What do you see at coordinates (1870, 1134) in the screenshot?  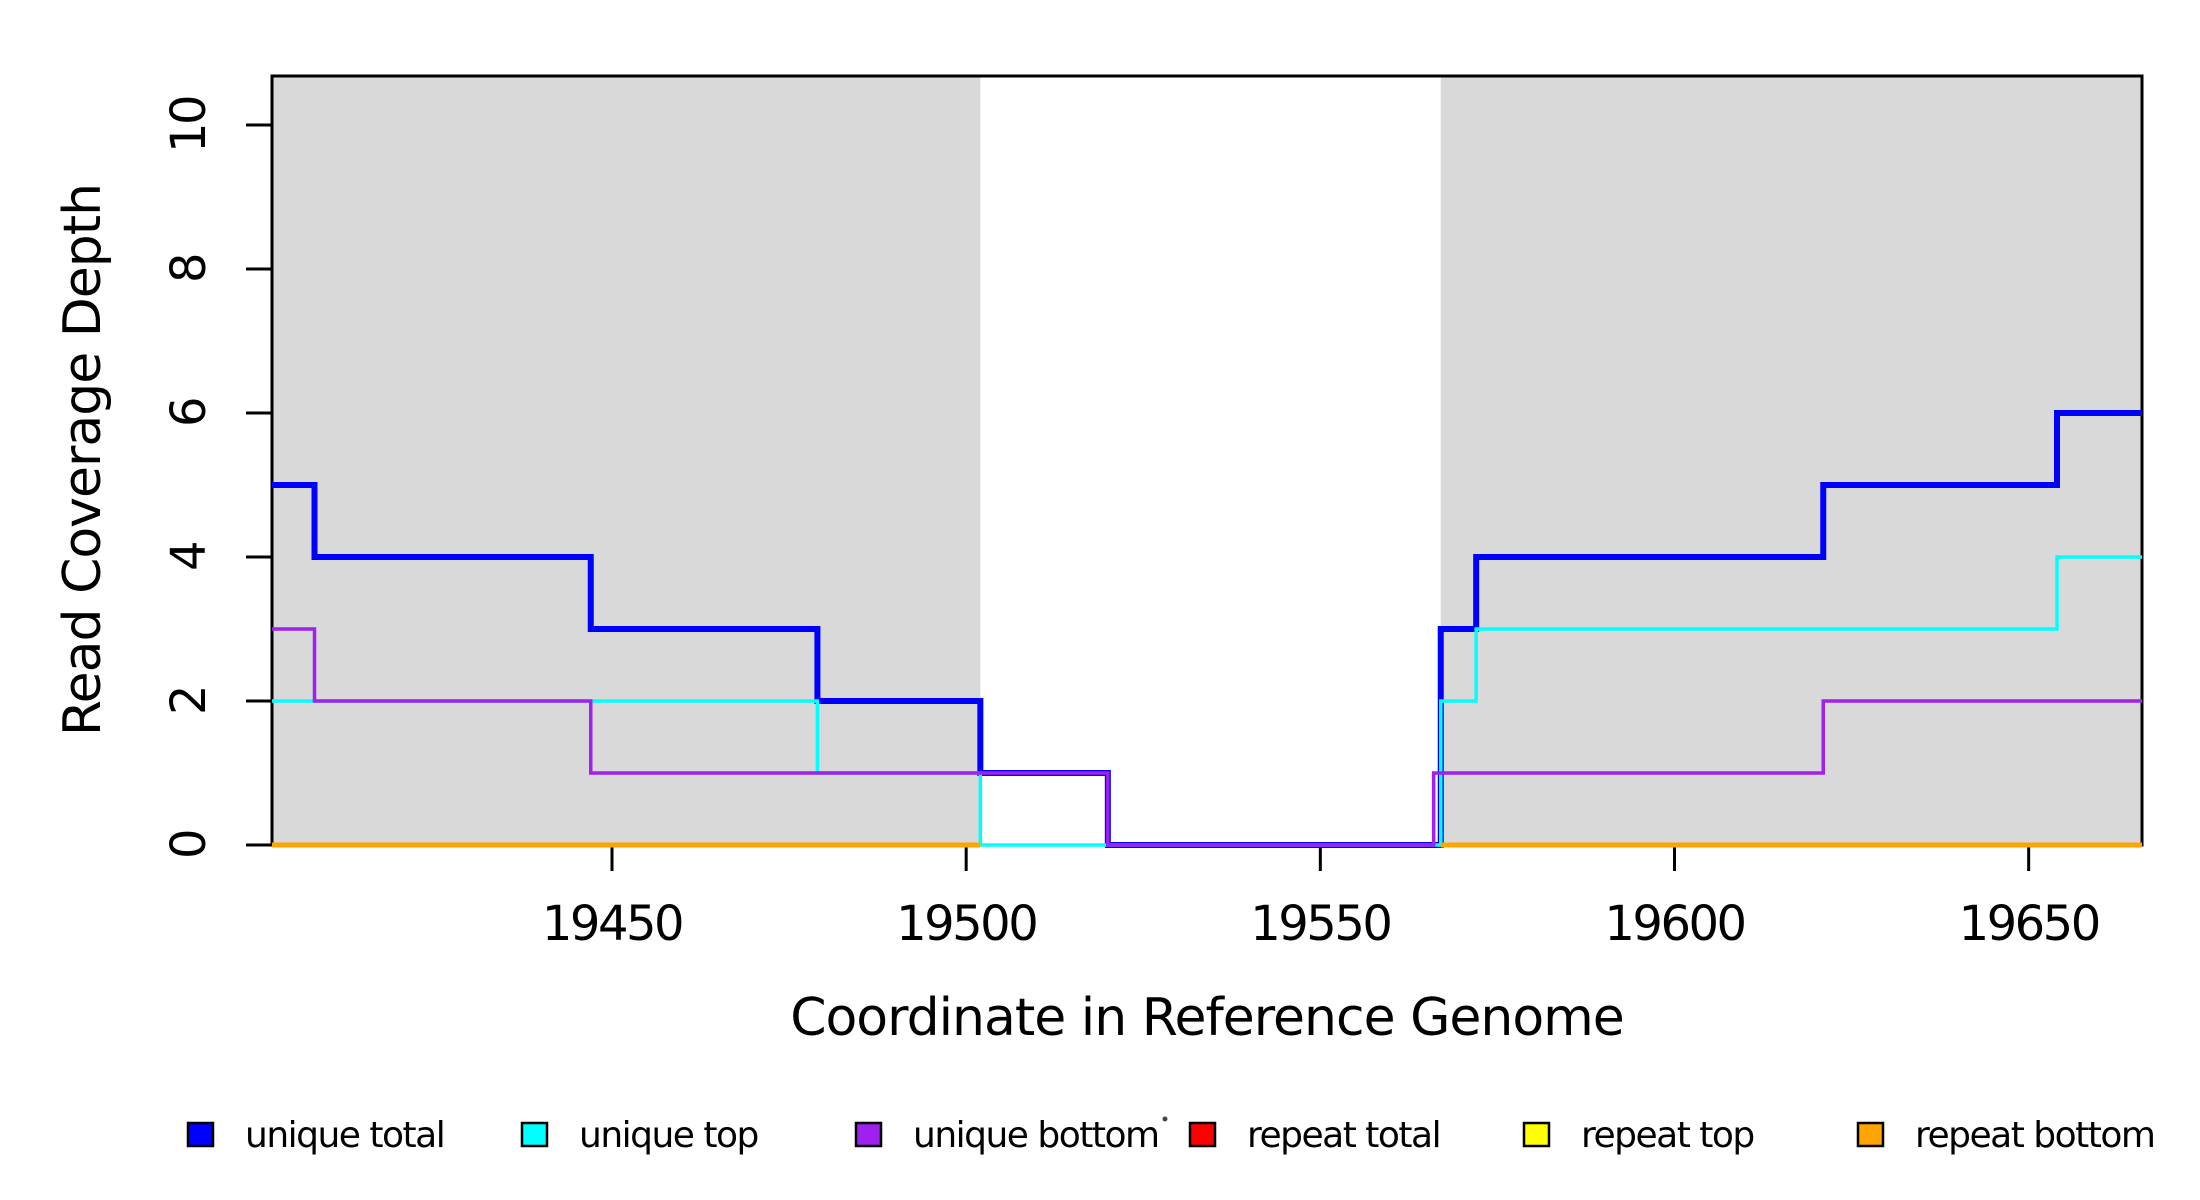 I see `legend-swatch-repeat-bottom` at bounding box center [1870, 1134].